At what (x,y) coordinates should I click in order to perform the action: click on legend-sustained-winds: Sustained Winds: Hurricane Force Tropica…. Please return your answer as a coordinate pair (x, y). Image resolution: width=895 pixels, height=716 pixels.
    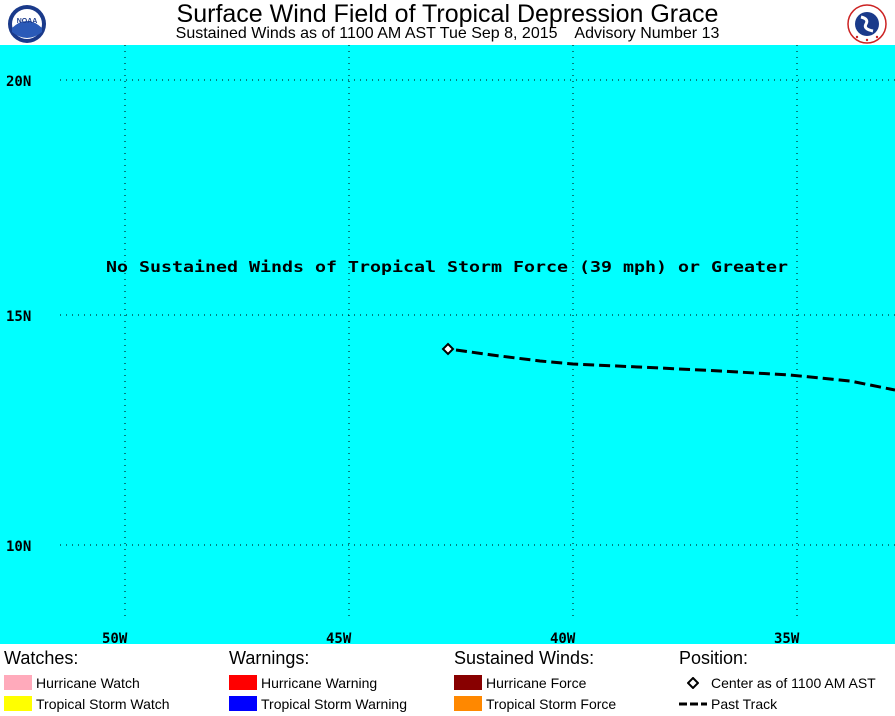
    Looking at the image, I should click on (535, 681).